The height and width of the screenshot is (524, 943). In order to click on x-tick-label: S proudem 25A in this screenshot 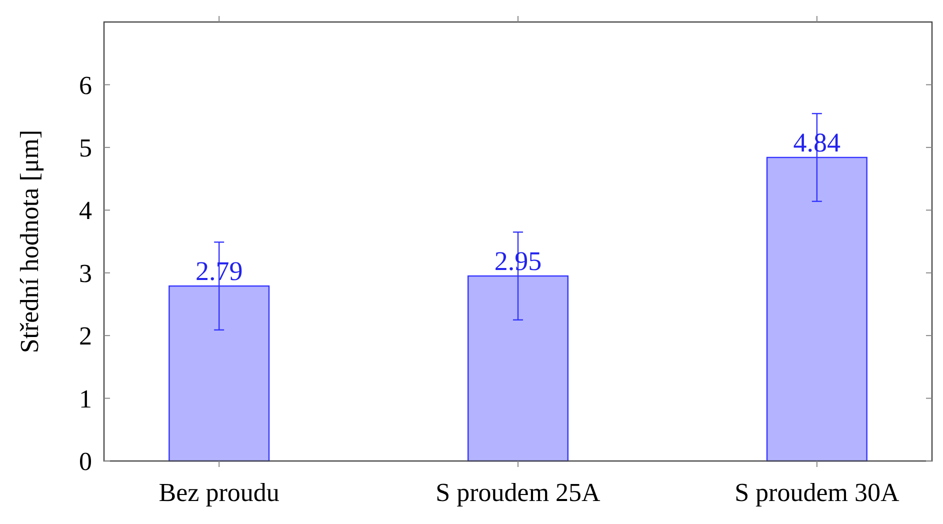, I will do `click(518, 492)`.